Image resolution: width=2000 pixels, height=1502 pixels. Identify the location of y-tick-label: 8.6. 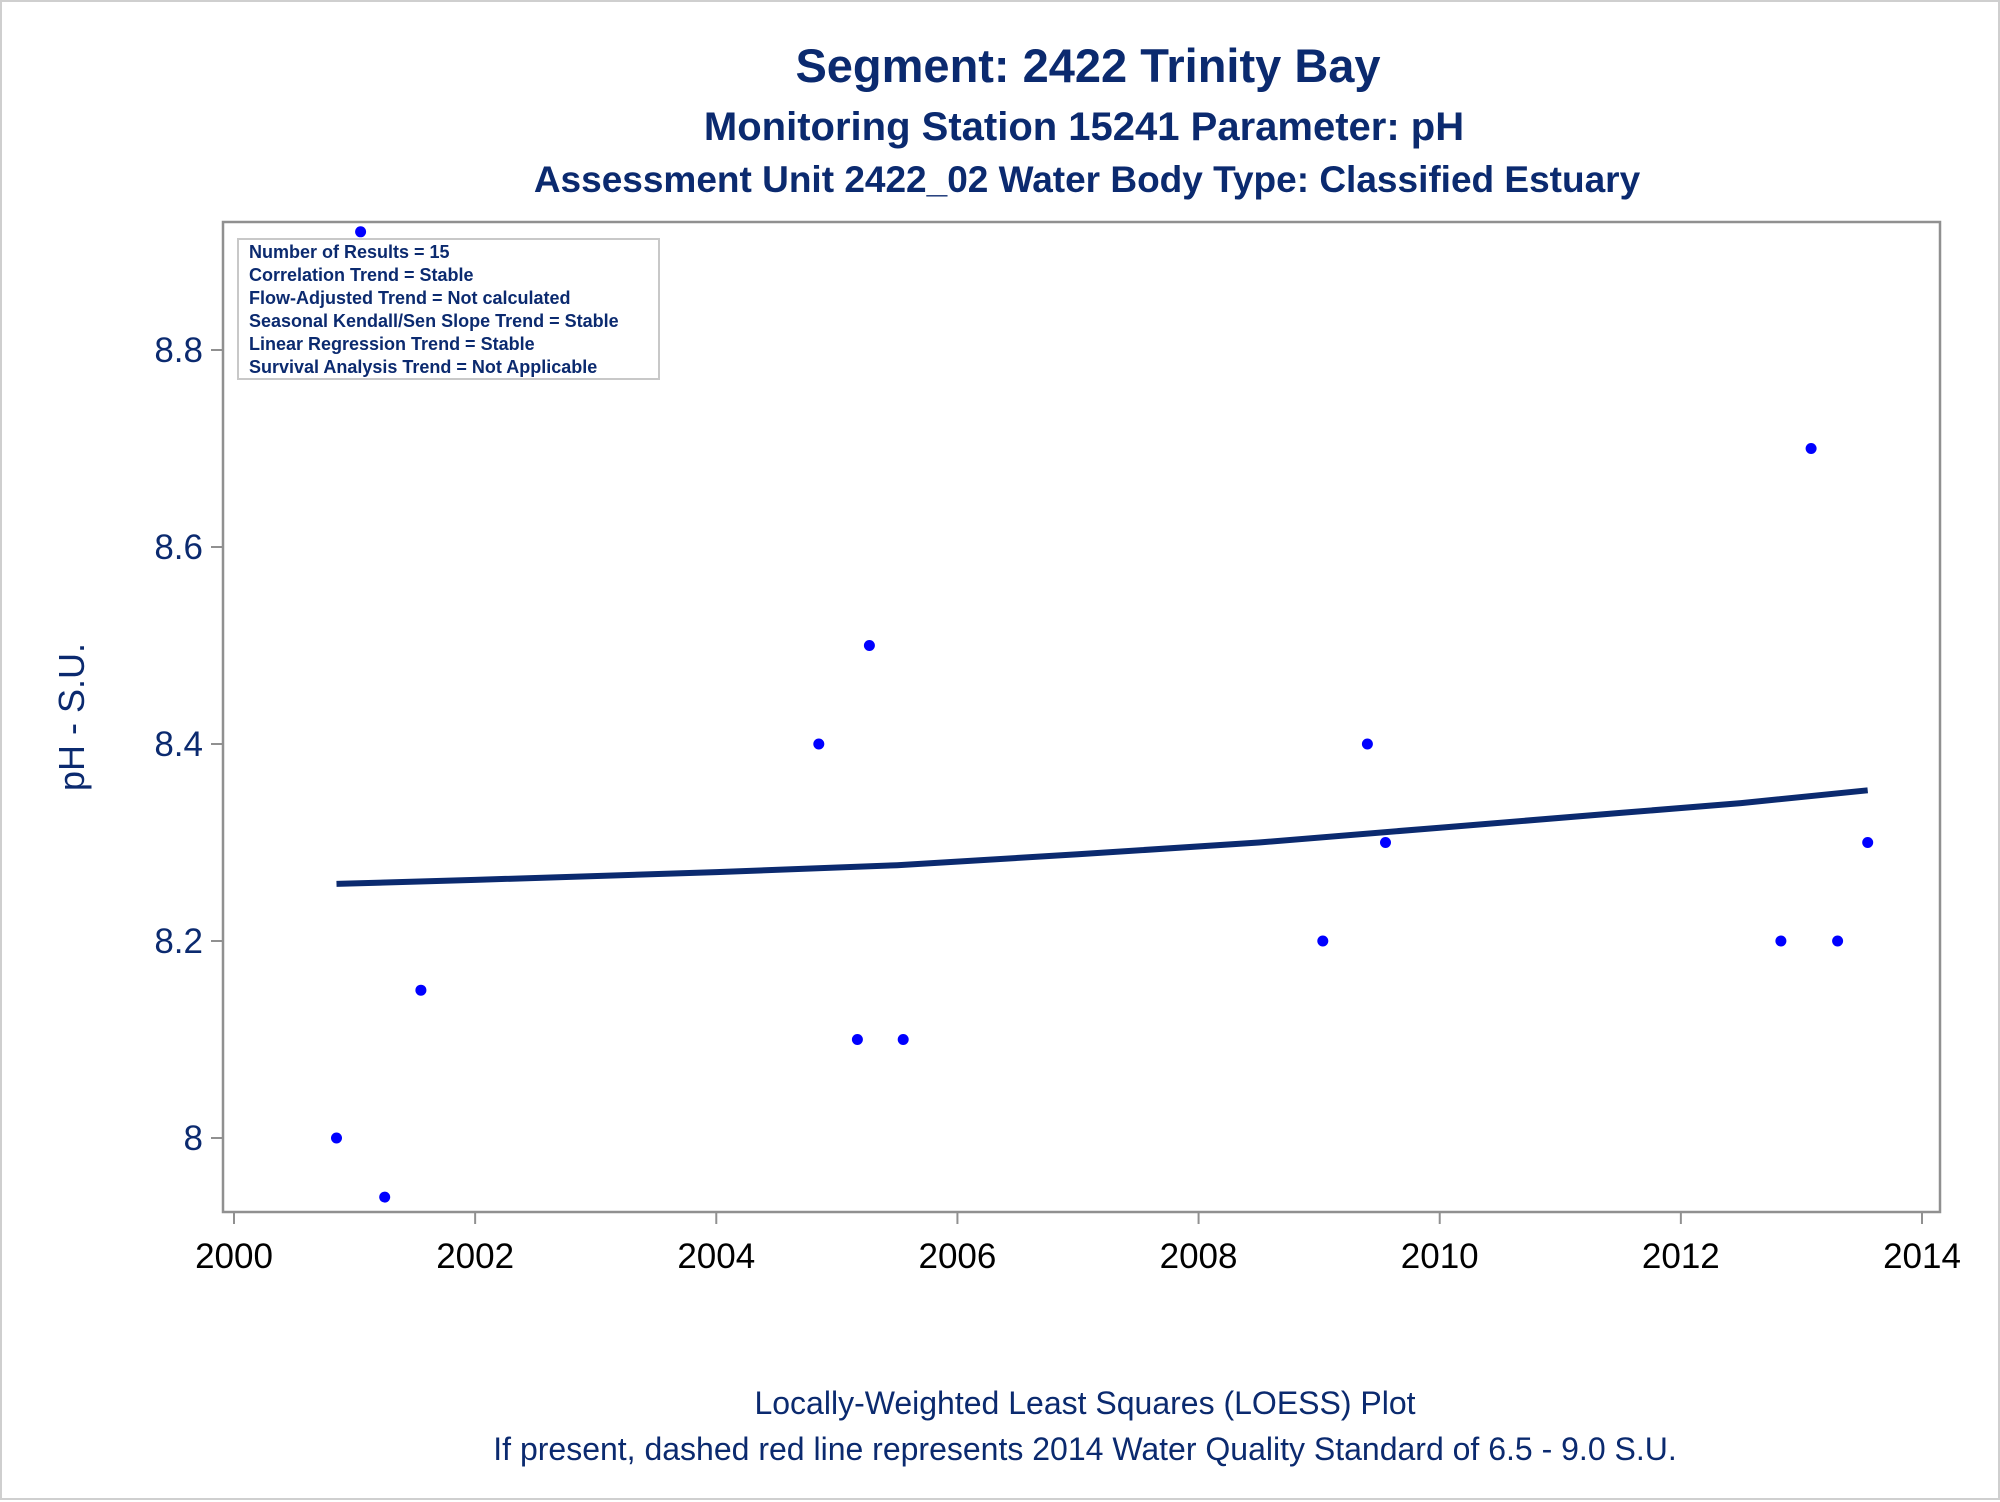
(178, 547).